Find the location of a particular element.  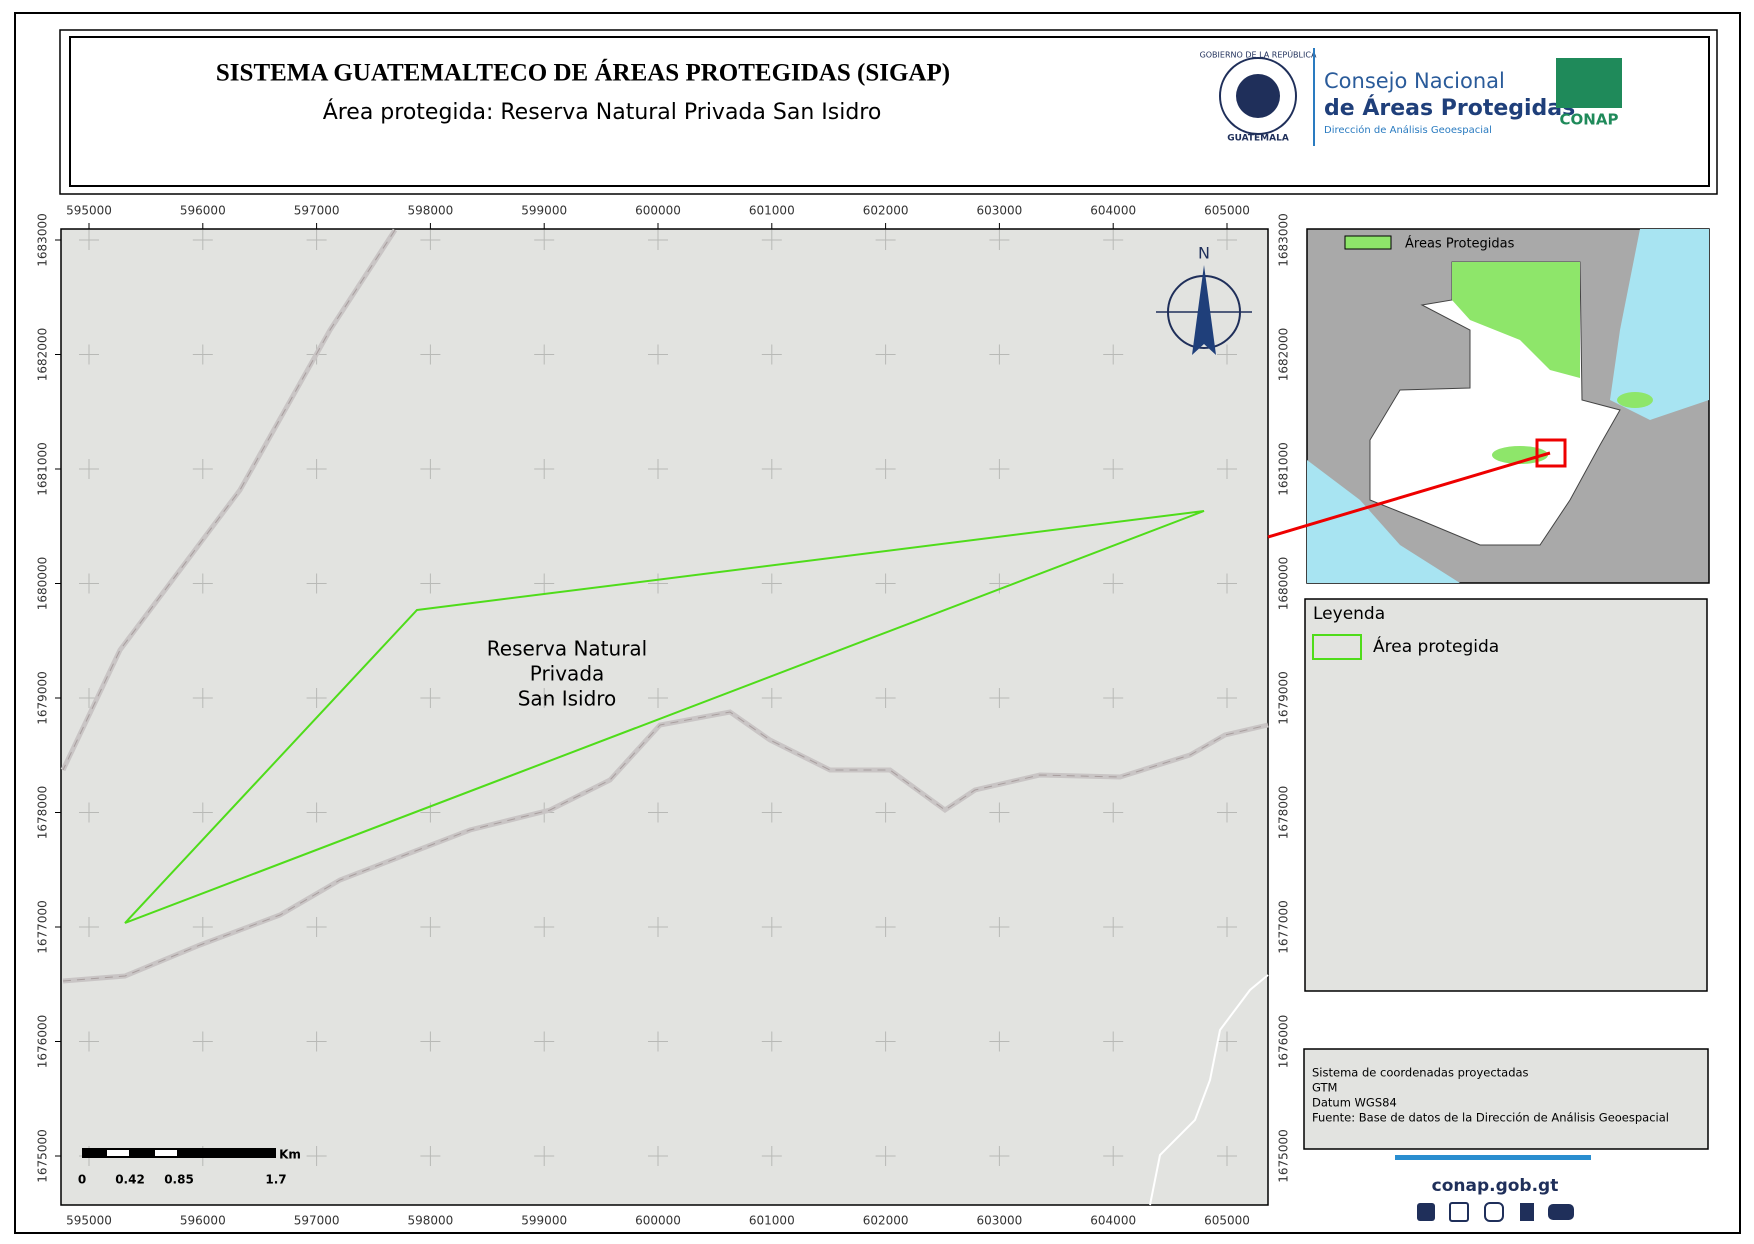

legend-item: Área protegida is located at coordinates (1436, 646).